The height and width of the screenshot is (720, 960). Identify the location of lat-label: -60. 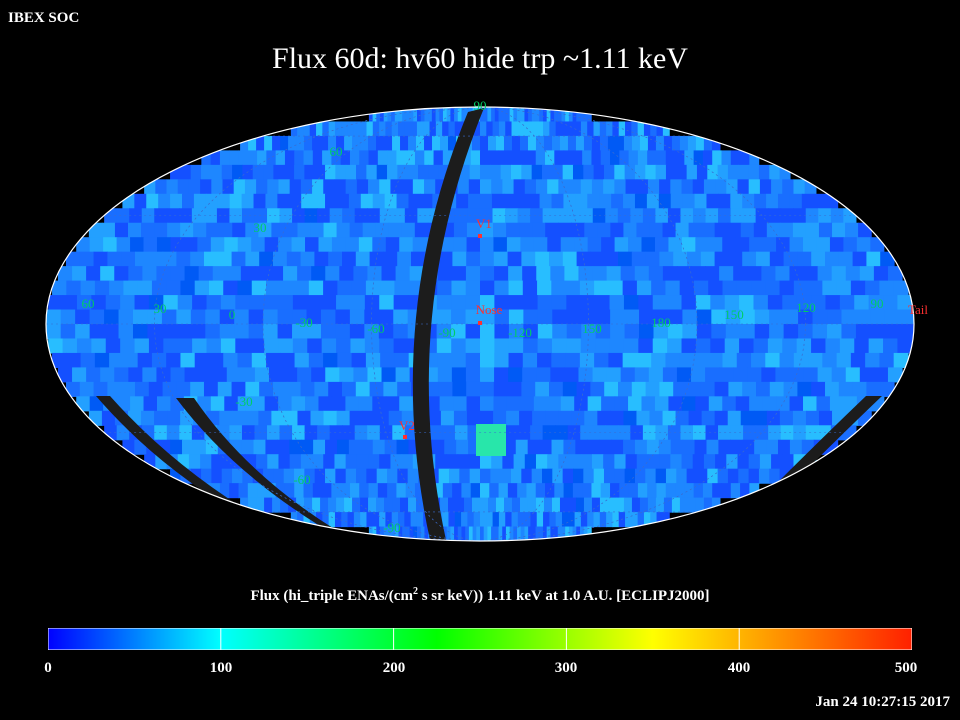
(301, 479).